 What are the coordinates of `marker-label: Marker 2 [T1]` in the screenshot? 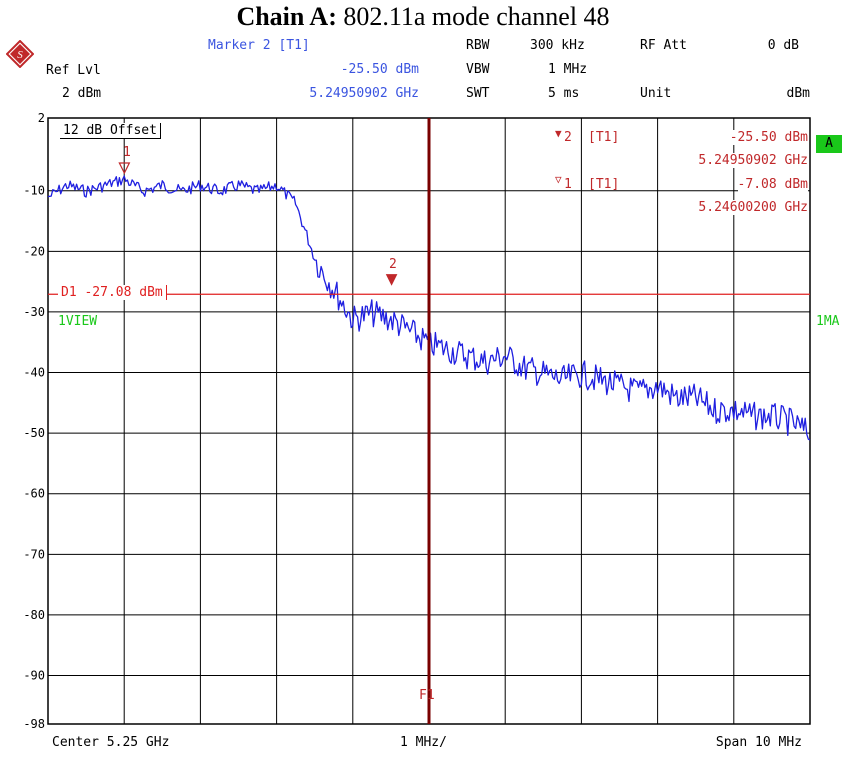 It's located at (259, 45).